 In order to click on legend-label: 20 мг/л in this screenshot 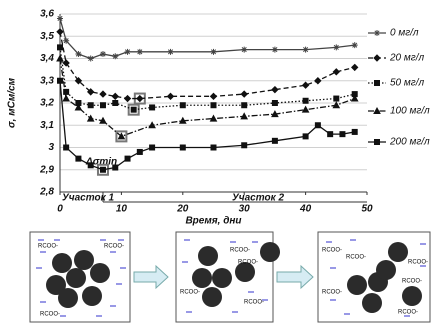, I will do `click(406, 58)`.